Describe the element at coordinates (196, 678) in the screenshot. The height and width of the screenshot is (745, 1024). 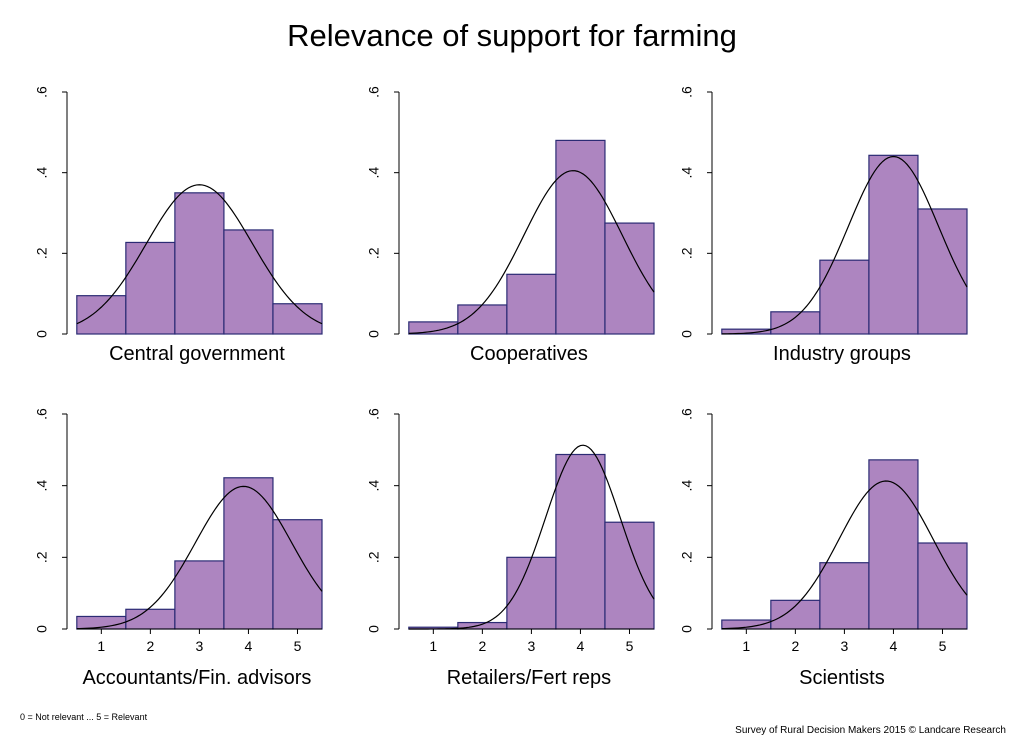
I see `panel-label: Accountants/Fin. advisors` at that location.